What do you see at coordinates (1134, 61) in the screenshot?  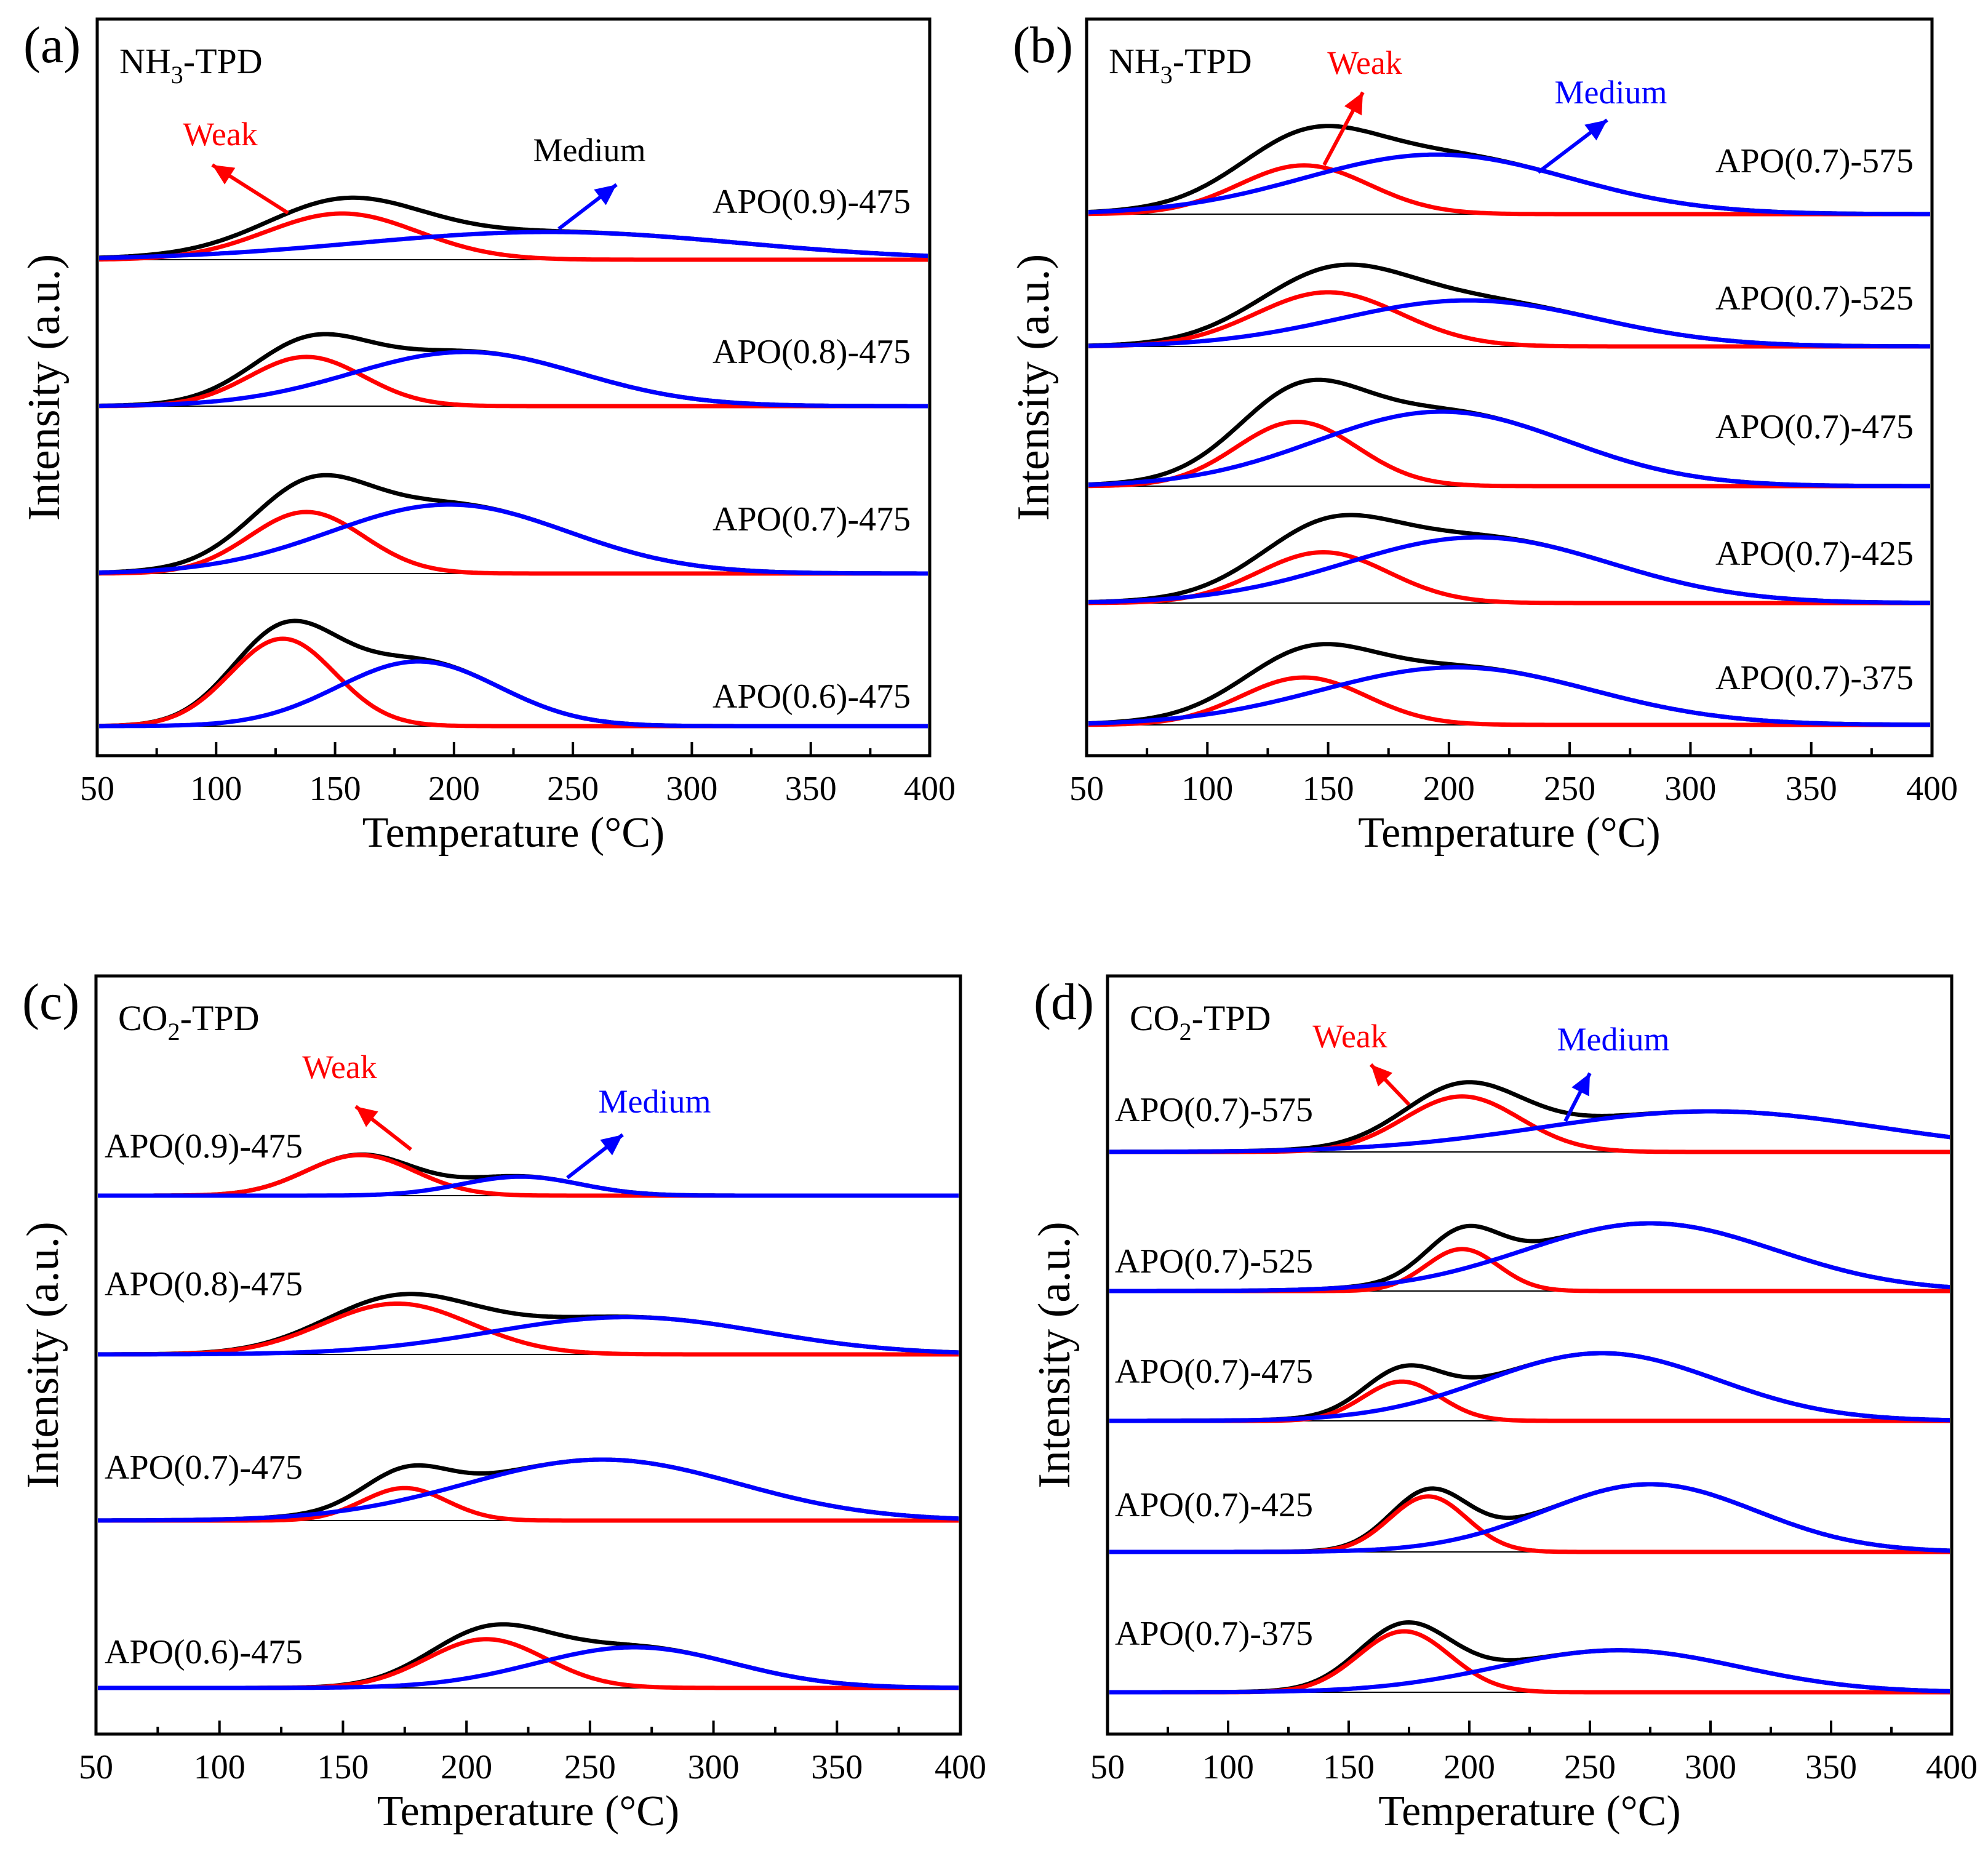 I see `title-main: NH` at bounding box center [1134, 61].